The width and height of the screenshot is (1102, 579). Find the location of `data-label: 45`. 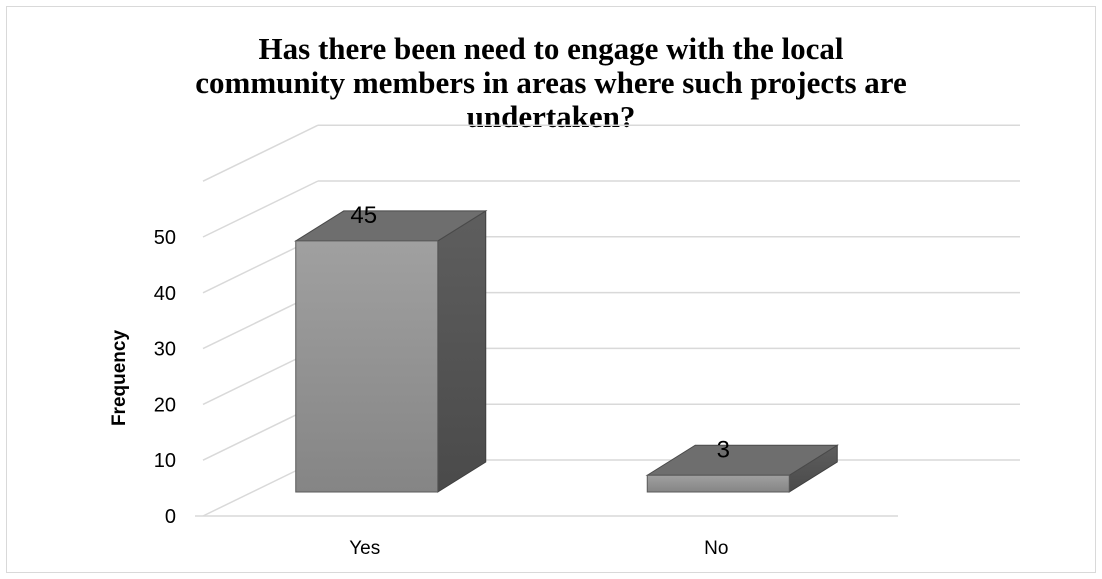

data-label: 45 is located at coordinates (363, 215).